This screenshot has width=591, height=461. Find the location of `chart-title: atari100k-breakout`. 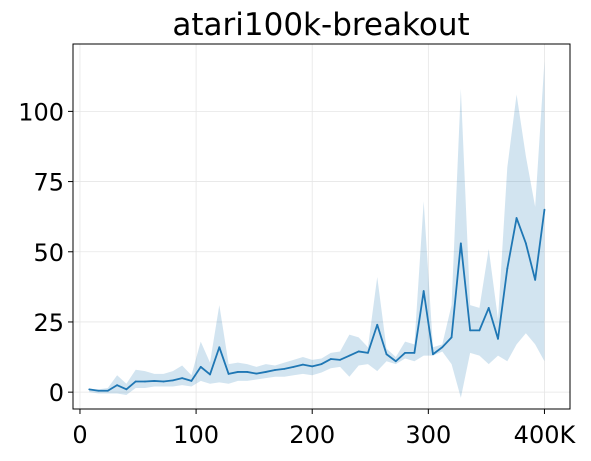

chart-title: atari100k-breakout is located at coordinates (320, 25).